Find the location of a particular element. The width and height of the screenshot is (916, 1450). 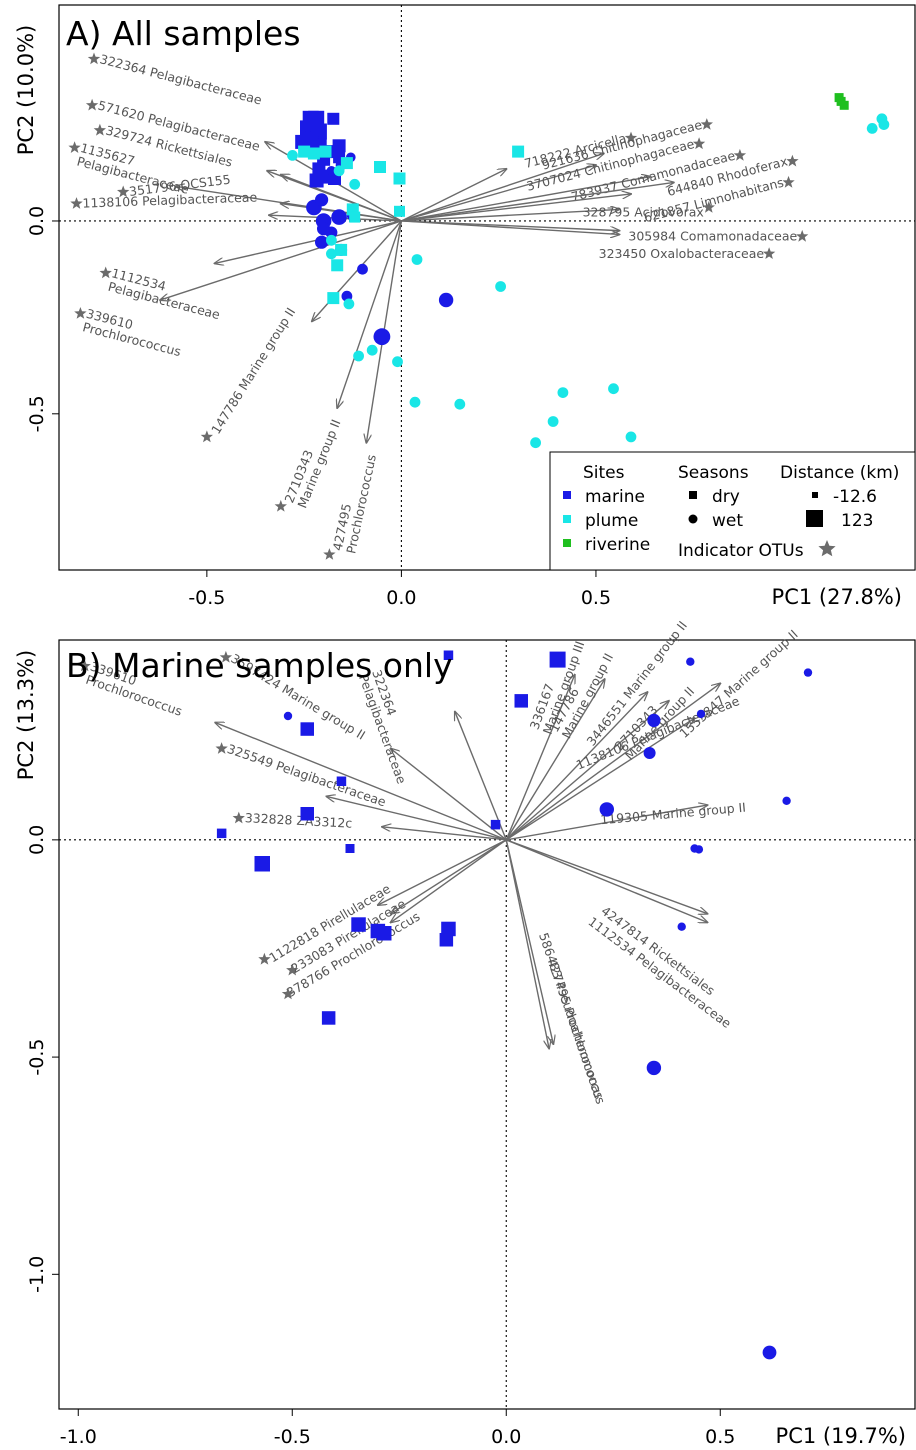

indicator-otu-b-15: 427495 Prochlorococcus is located at coordinates (557, 972).